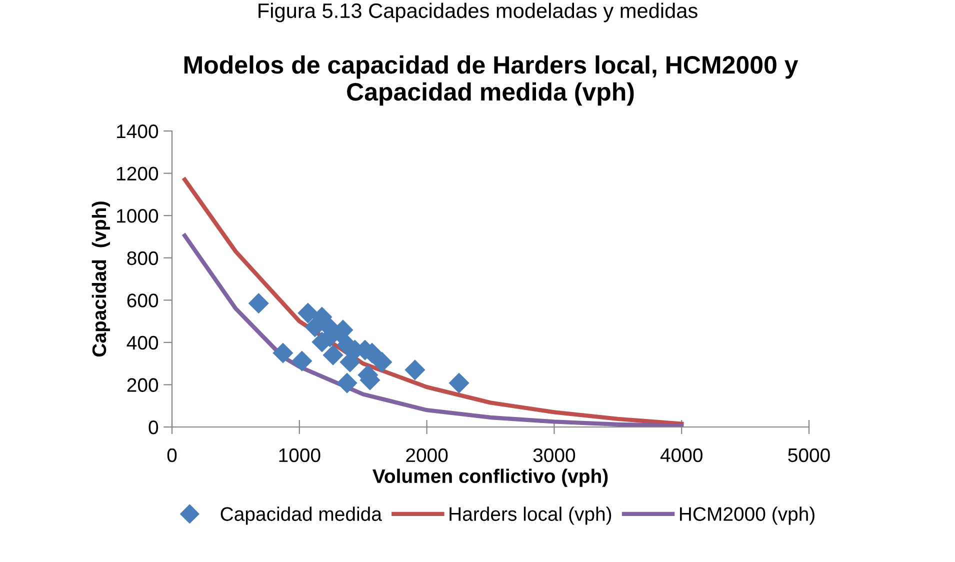 This screenshot has height=562, width=955. What do you see at coordinates (809, 455) in the screenshot?
I see `x-tick-label: 5000` at bounding box center [809, 455].